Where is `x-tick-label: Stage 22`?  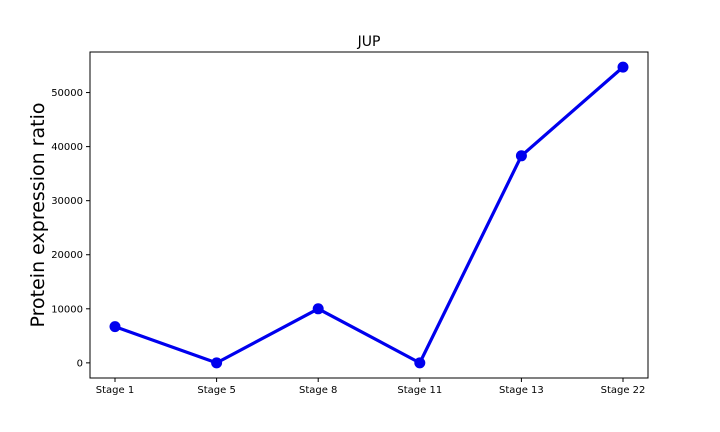 x-tick-label: Stage 22 is located at coordinates (623, 390).